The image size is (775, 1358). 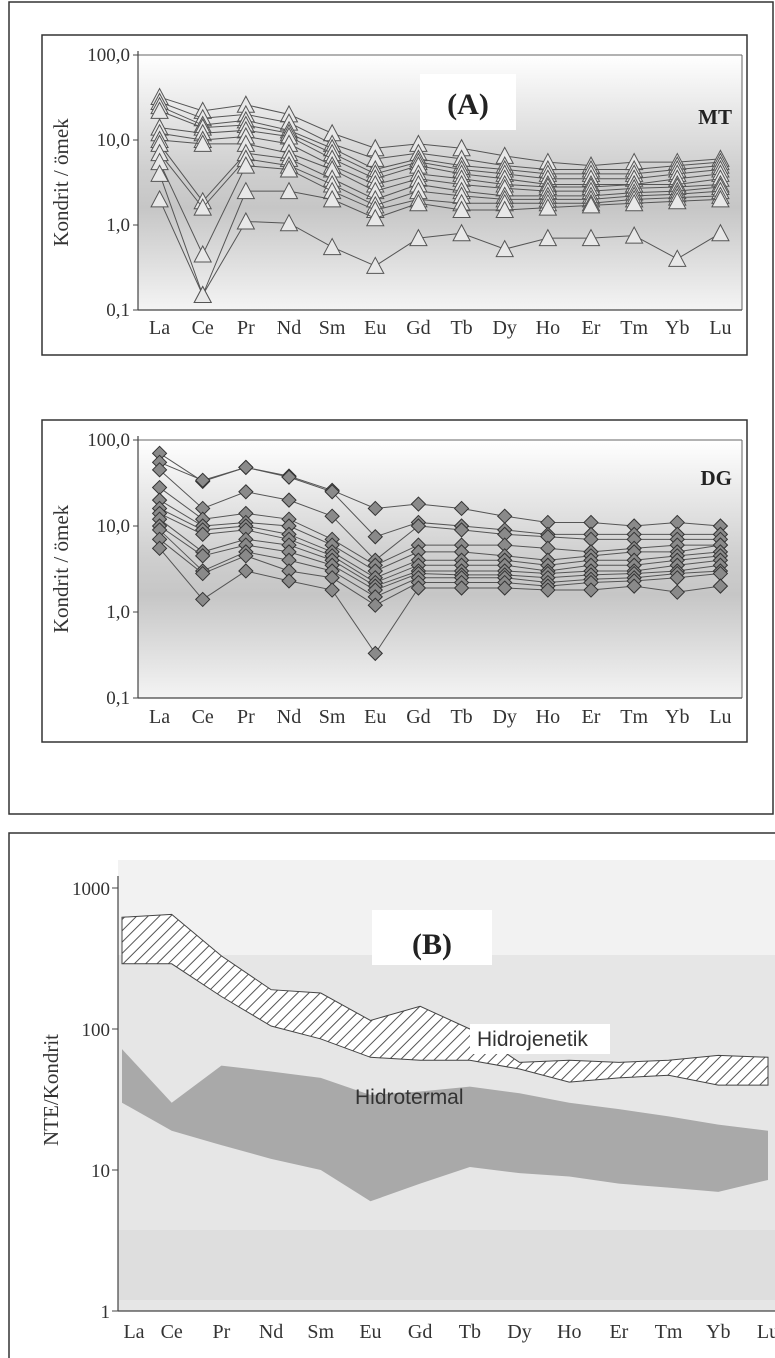 What do you see at coordinates (569, 1332) in the screenshot?
I see `x-tick-label: Ho` at bounding box center [569, 1332].